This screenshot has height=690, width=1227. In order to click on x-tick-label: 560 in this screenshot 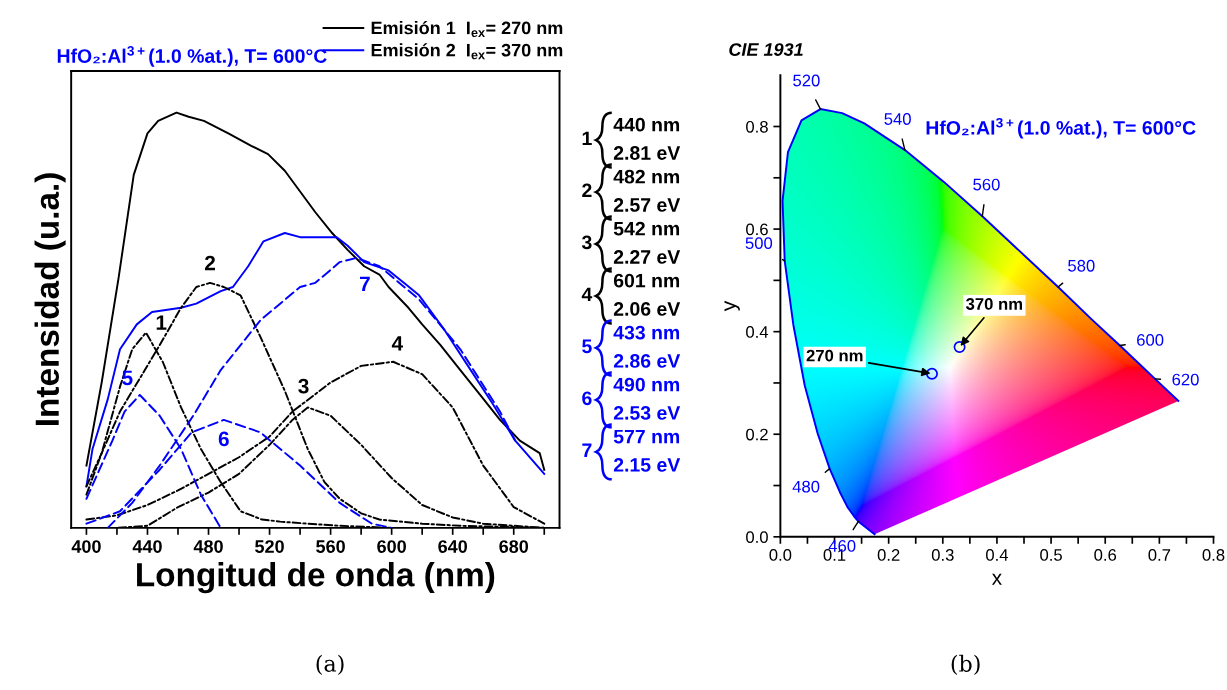, I will do `click(330, 546)`.